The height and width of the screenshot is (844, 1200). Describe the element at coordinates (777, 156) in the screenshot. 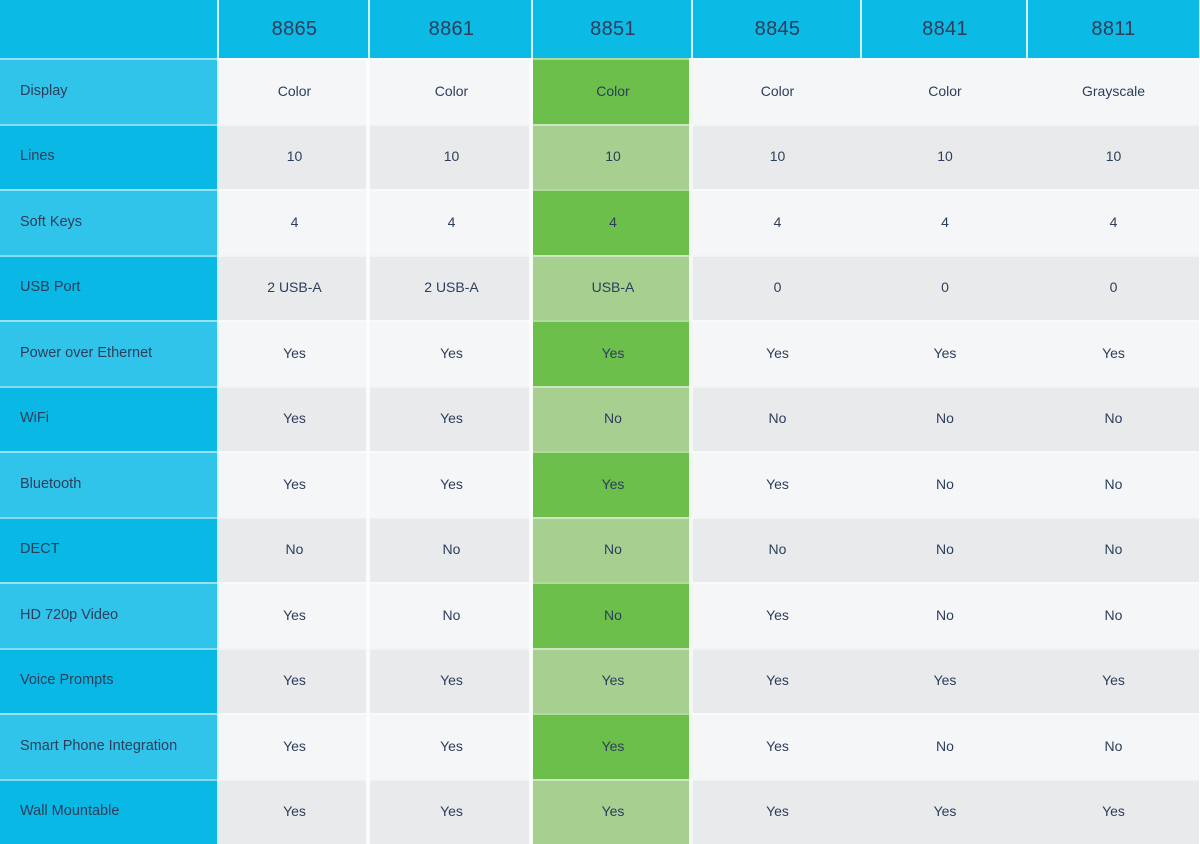

I see `value-cell-8845-lines: 10` at that location.